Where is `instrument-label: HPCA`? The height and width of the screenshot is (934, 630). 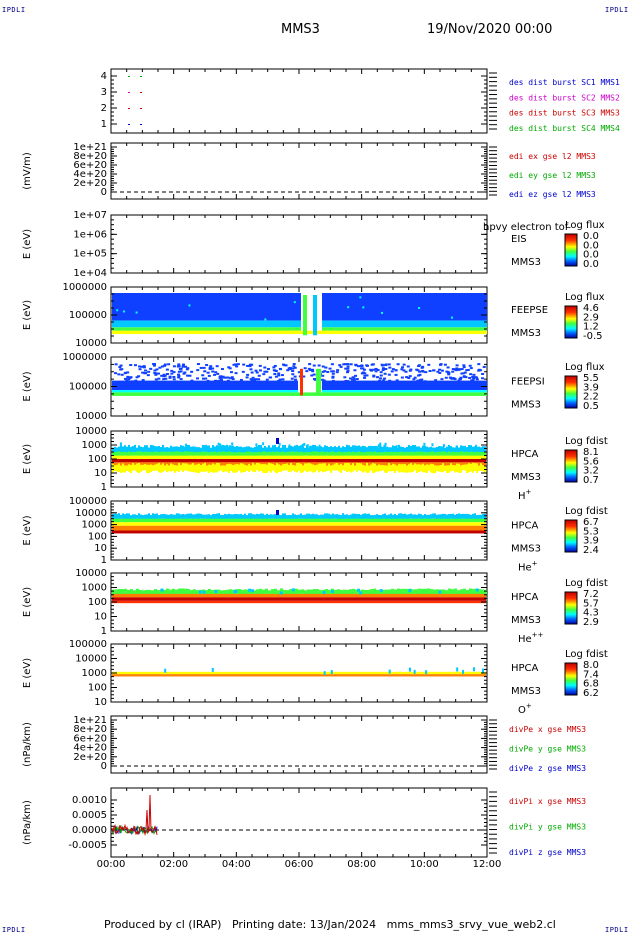
instrument-label: HPCA is located at coordinates (525, 597).